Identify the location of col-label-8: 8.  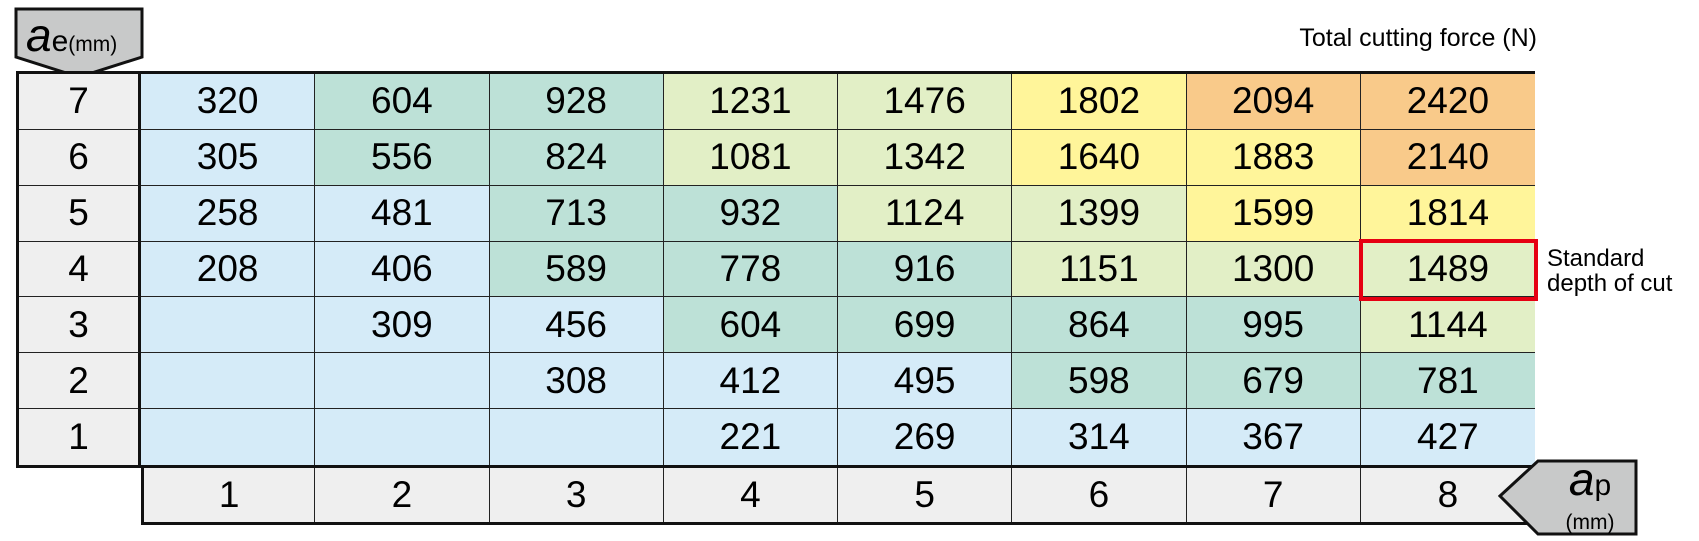
(1448, 494).